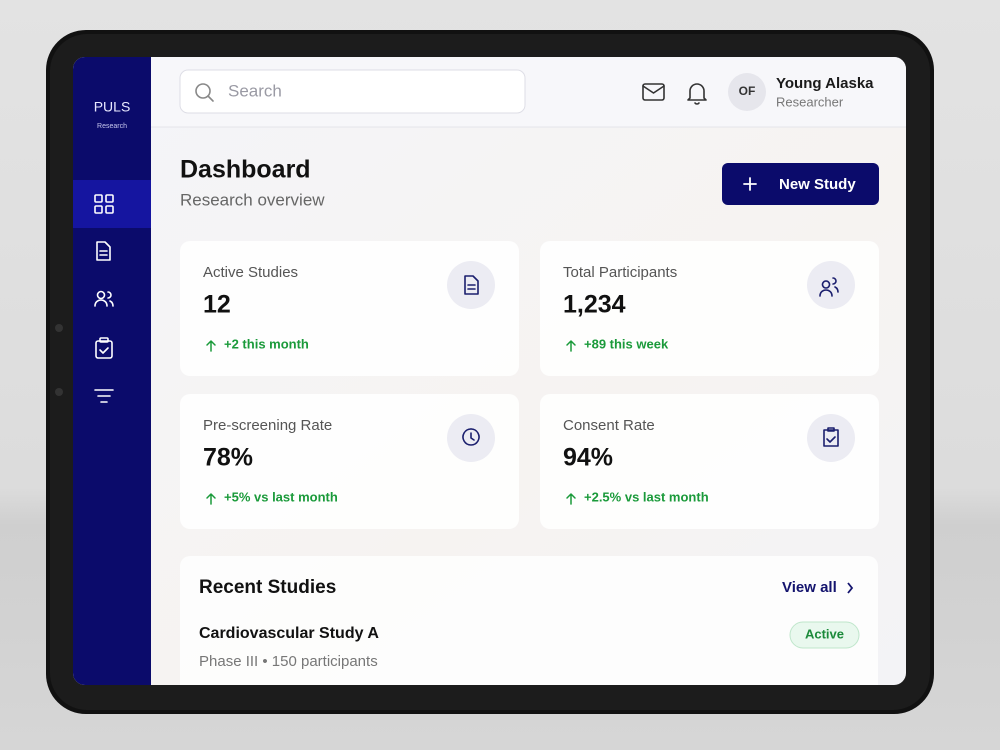 Image resolution: width=1000 pixels, height=755 pixels. I want to click on mail-icon, so click(653, 92).